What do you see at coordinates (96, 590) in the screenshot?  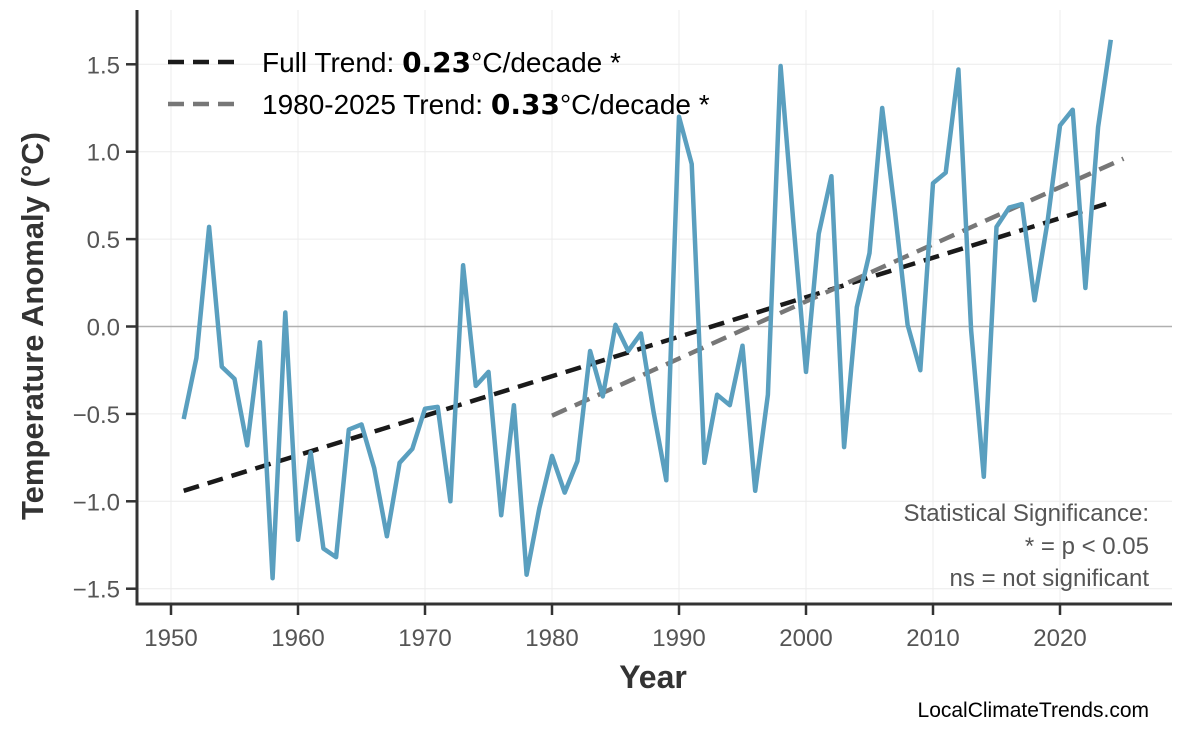 I see `y-tick-label: −1.5` at bounding box center [96, 590].